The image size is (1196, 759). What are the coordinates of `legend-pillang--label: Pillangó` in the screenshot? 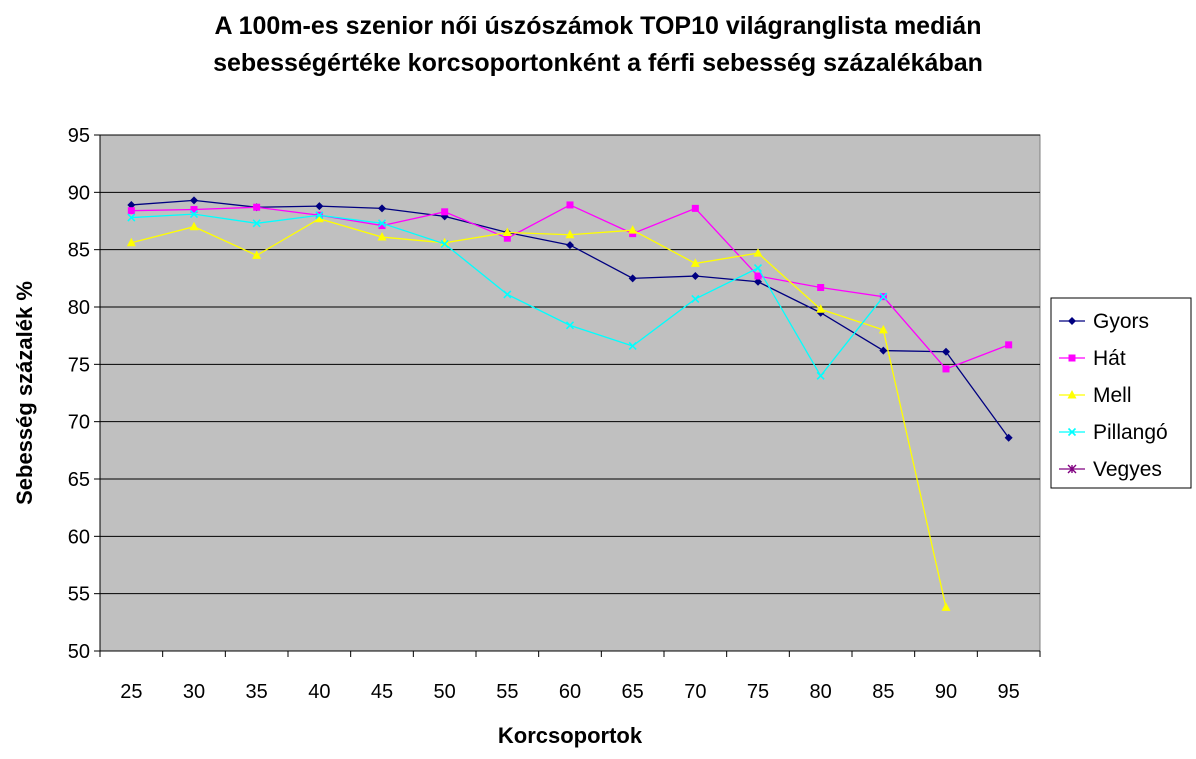 It's located at (1130, 432).